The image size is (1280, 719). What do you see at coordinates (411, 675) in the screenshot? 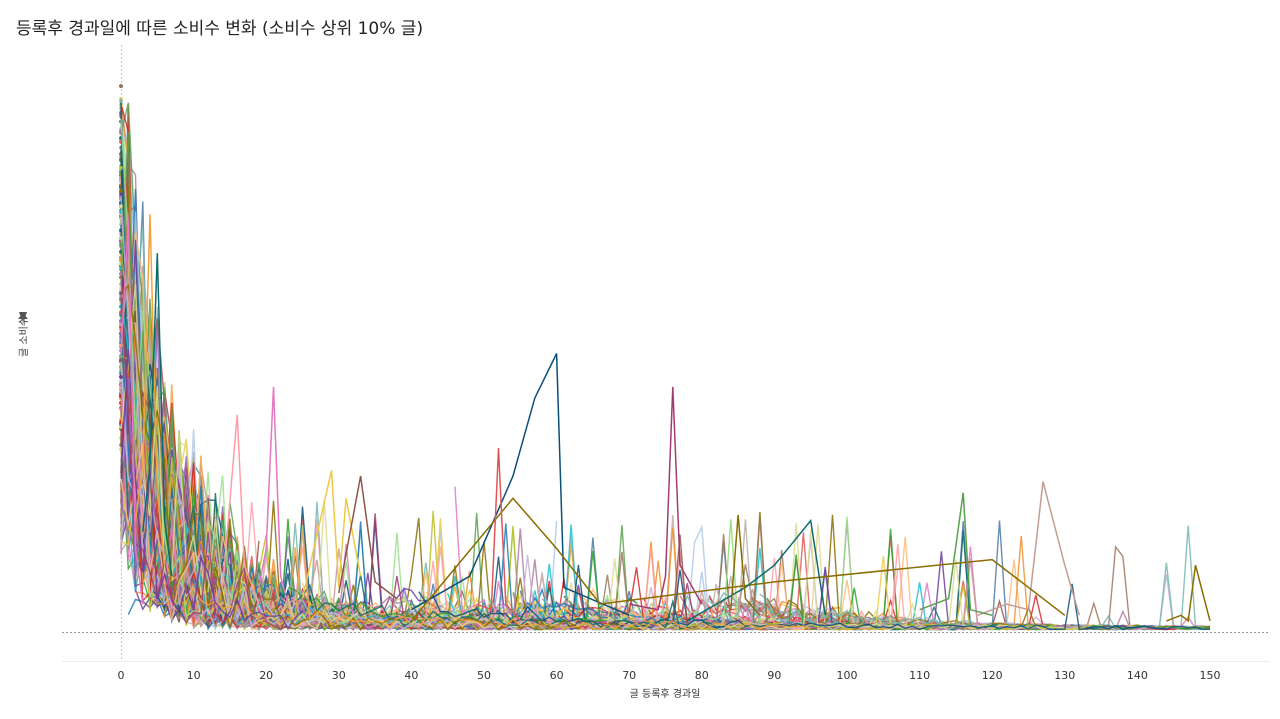
I see `x-tick-label: 40` at bounding box center [411, 675].